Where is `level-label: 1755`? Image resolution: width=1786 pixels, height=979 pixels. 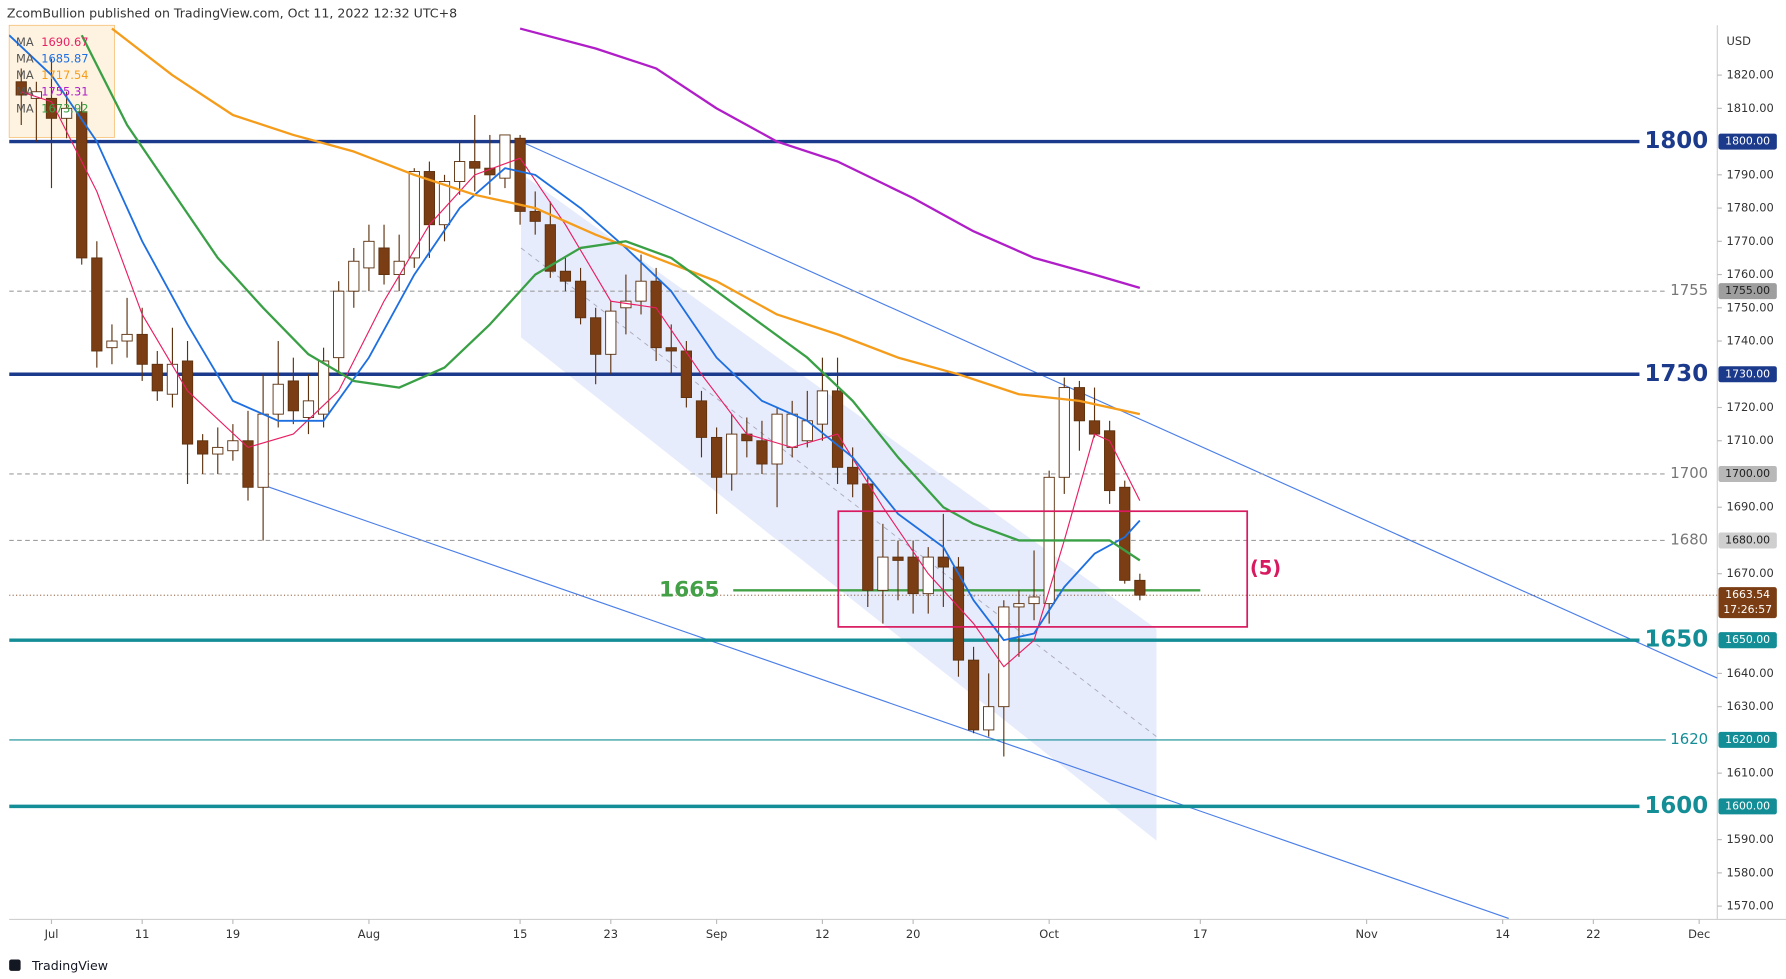 level-label: 1755 is located at coordinates (1689, 290).